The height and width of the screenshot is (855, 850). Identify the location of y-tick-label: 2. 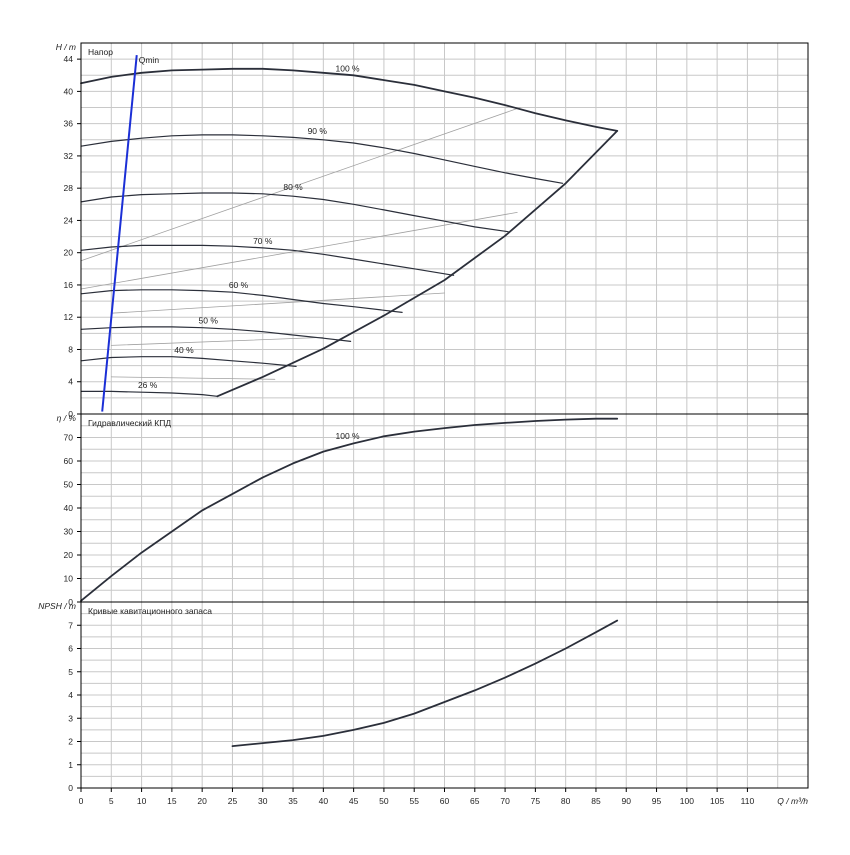
(70, 742).